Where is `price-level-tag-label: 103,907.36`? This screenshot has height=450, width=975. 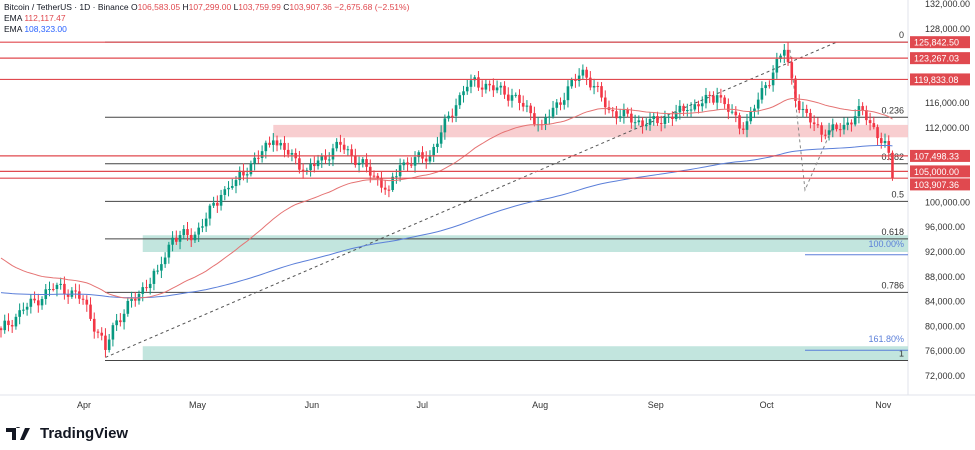
price-level-tag-label: 103,907.36 is located at coordinates (936, 185).